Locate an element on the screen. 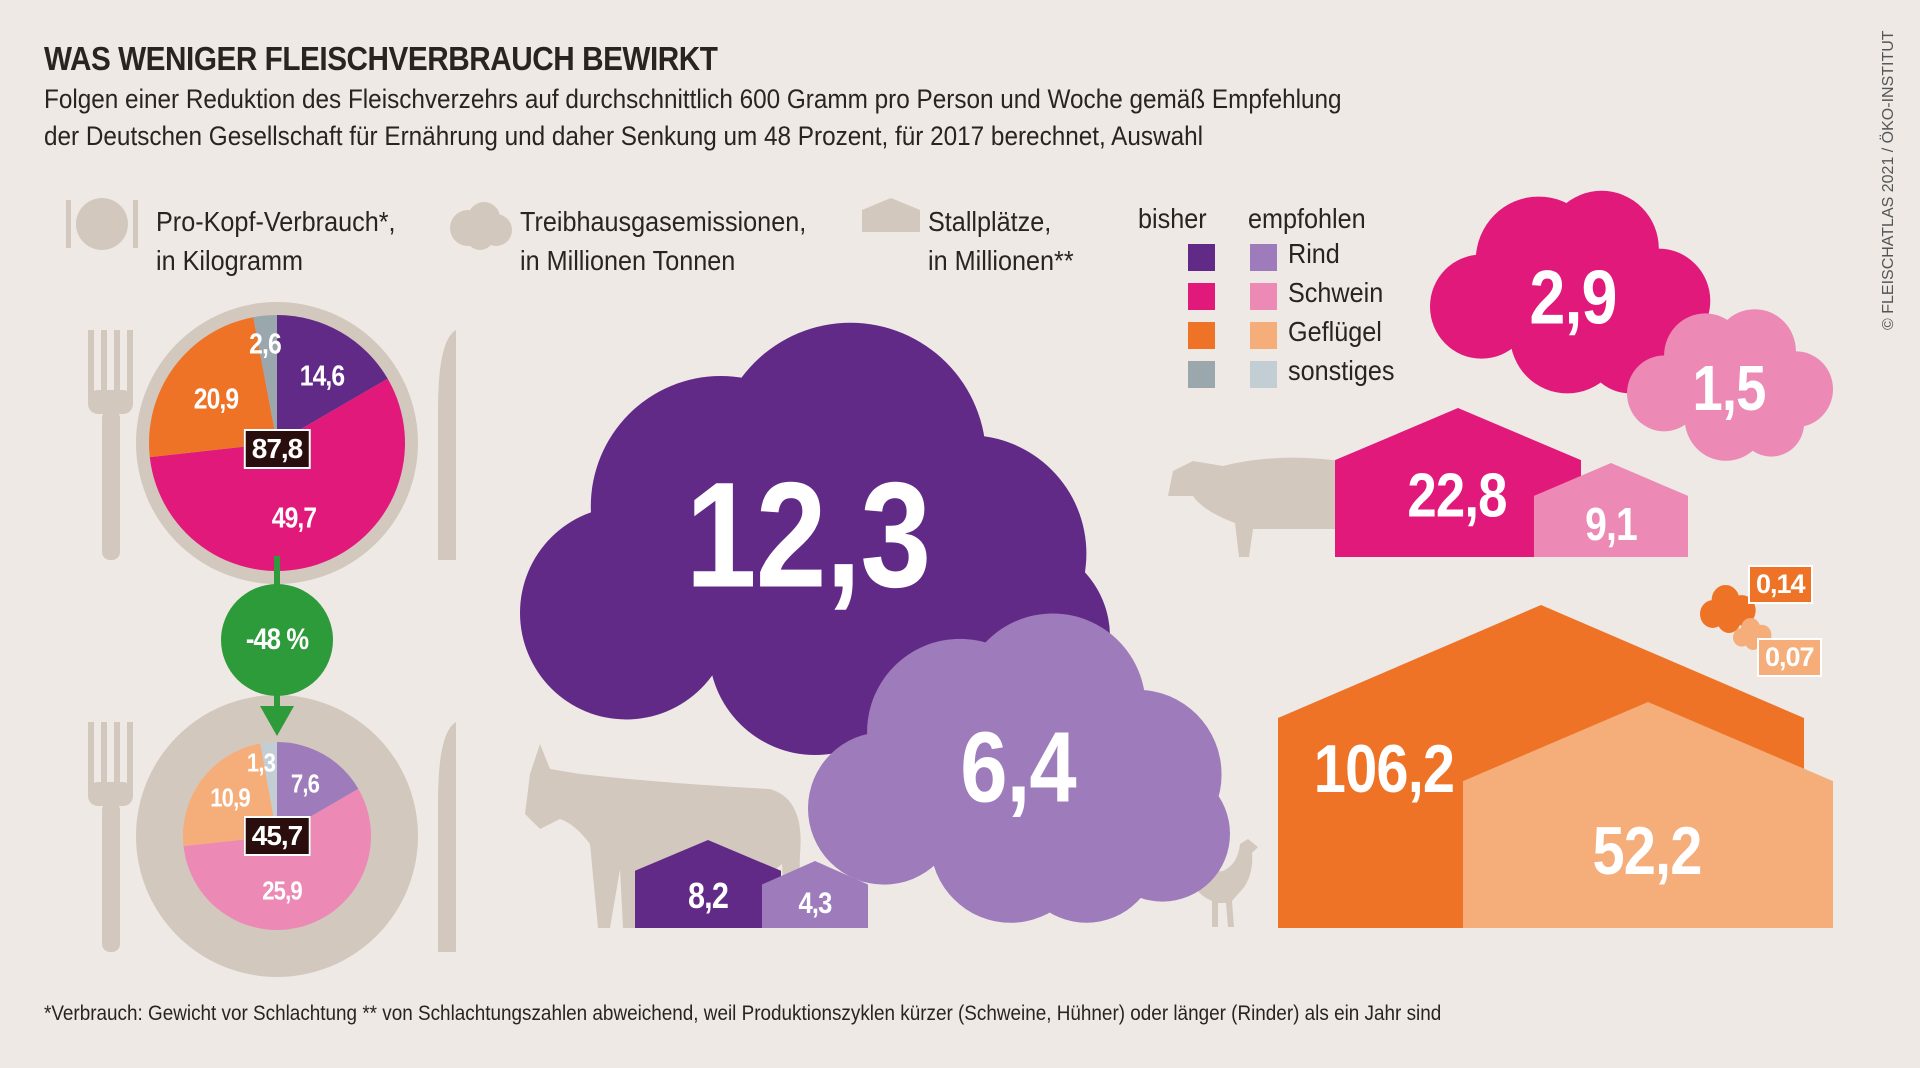  plate-icon is located at coordinates (102, 224).